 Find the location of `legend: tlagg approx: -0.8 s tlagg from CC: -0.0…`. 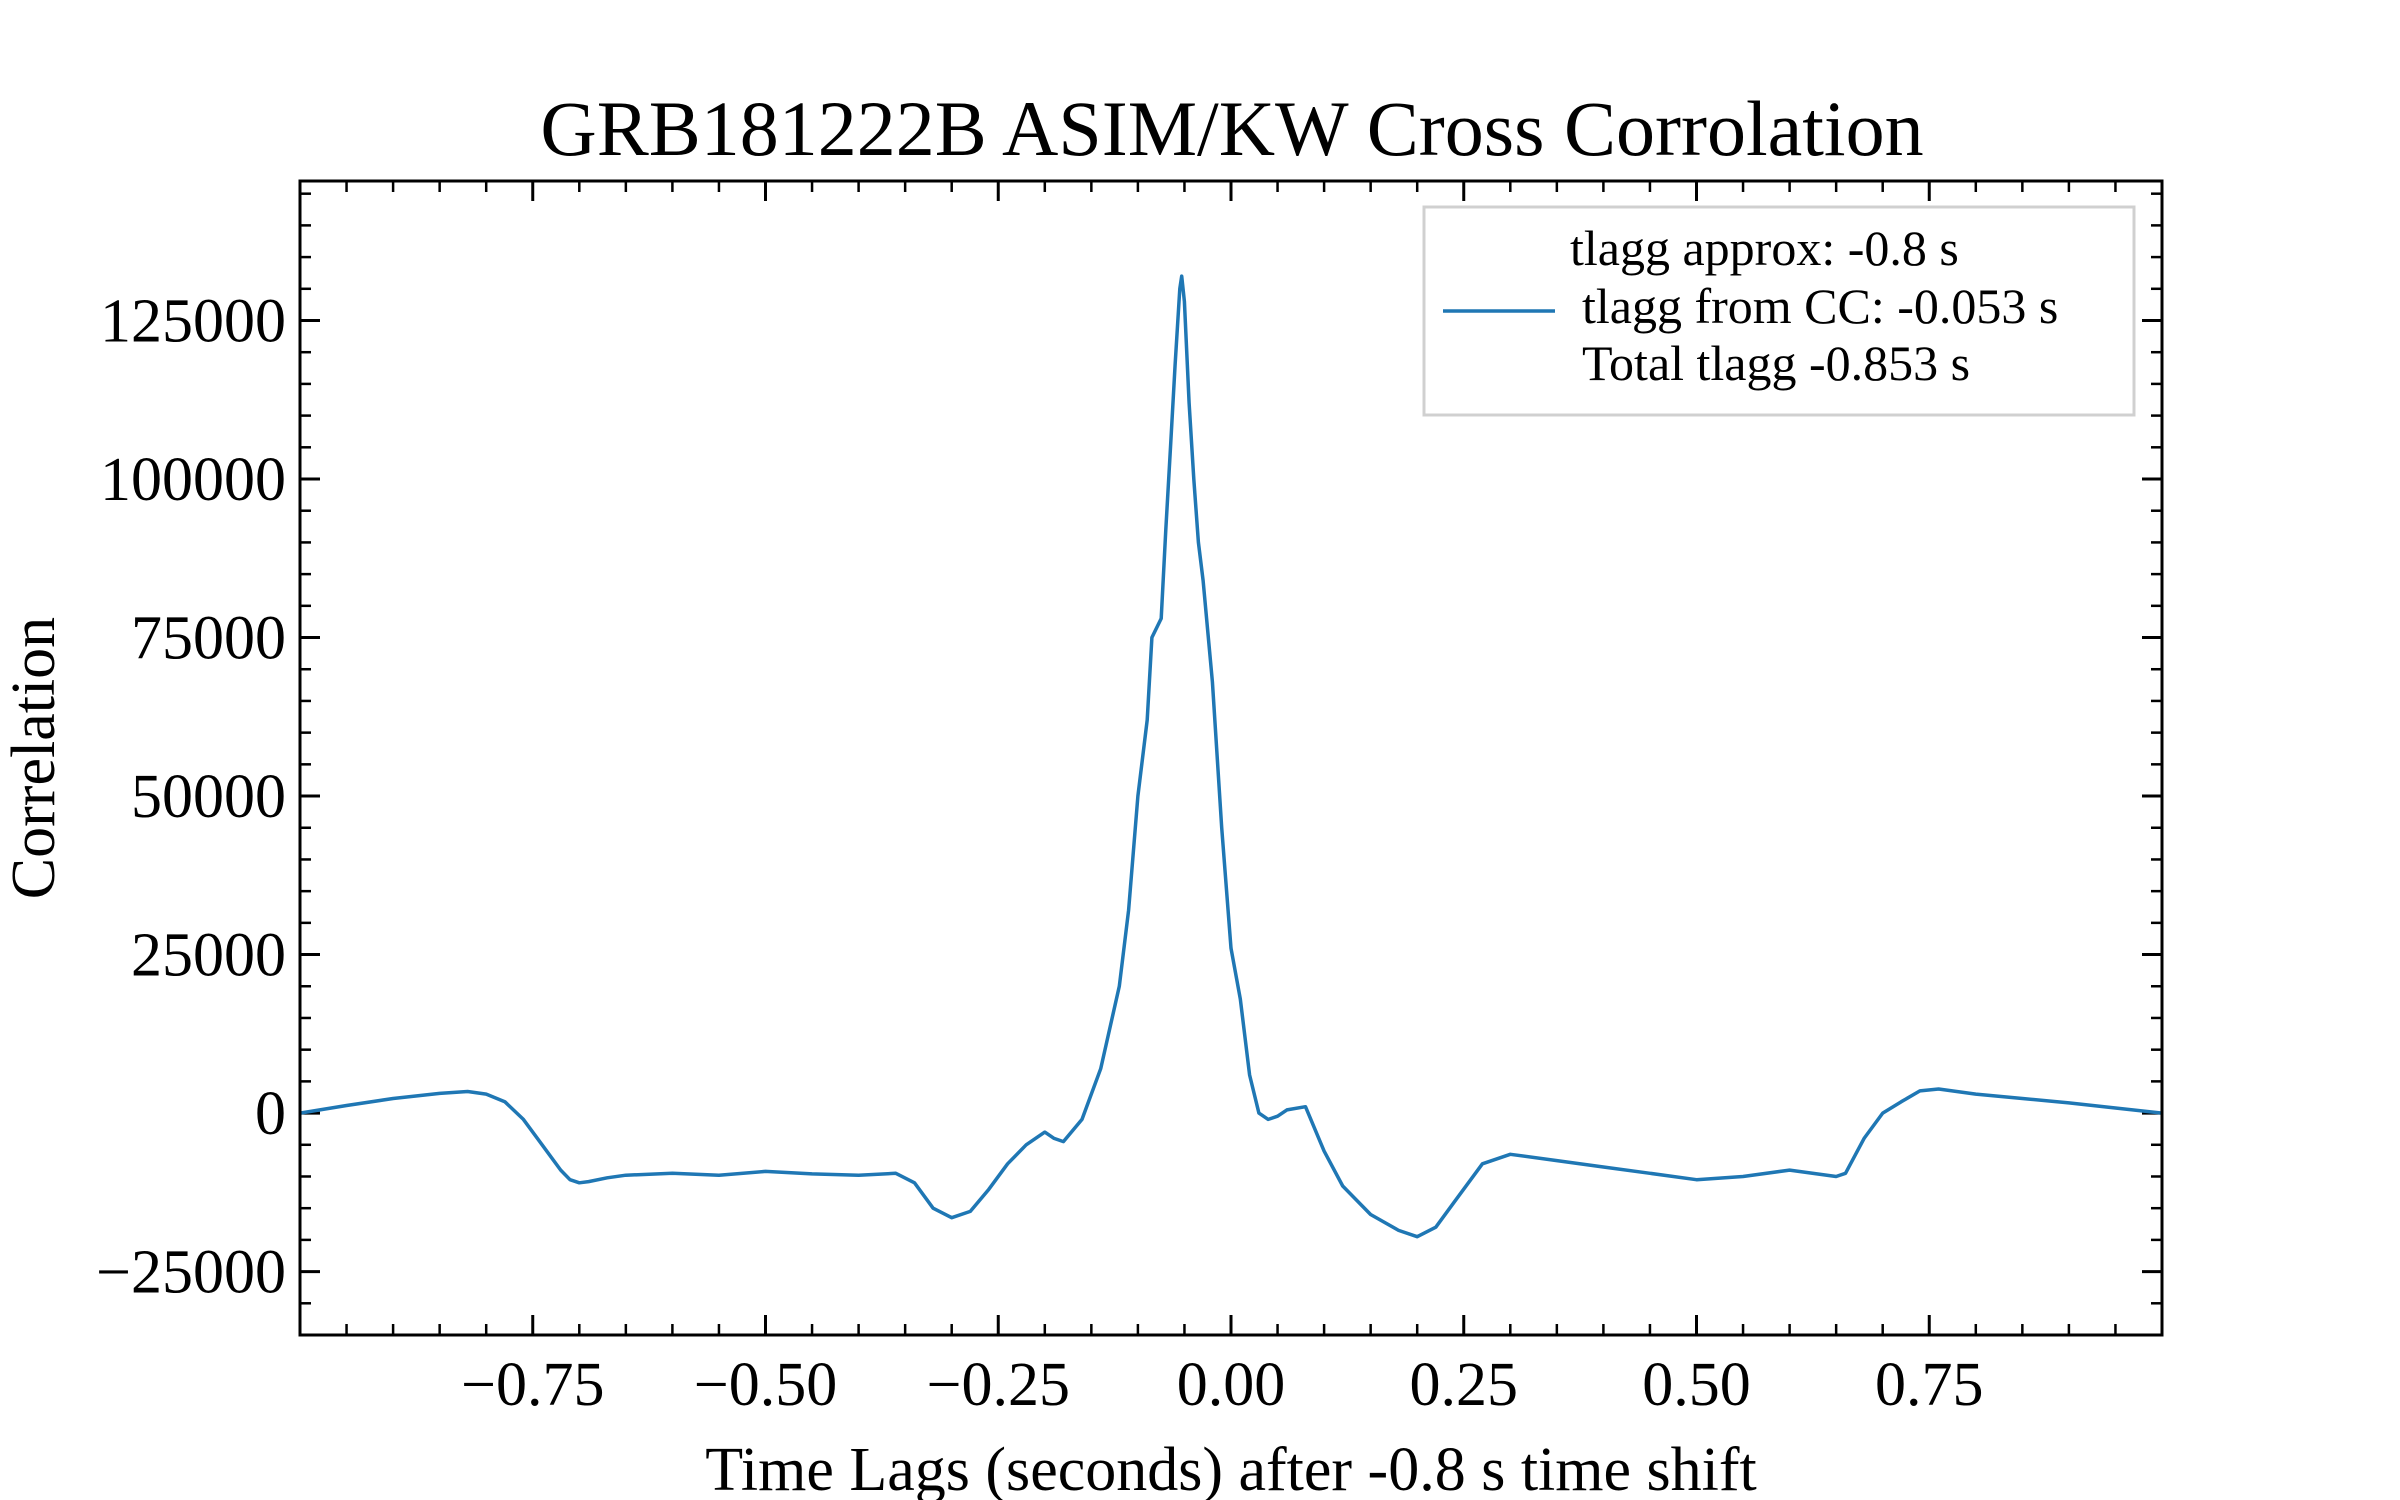

legend: tlagg approx: -0.8 s tlagg from CC: -0.0… is located at coordinates (1779, 311).